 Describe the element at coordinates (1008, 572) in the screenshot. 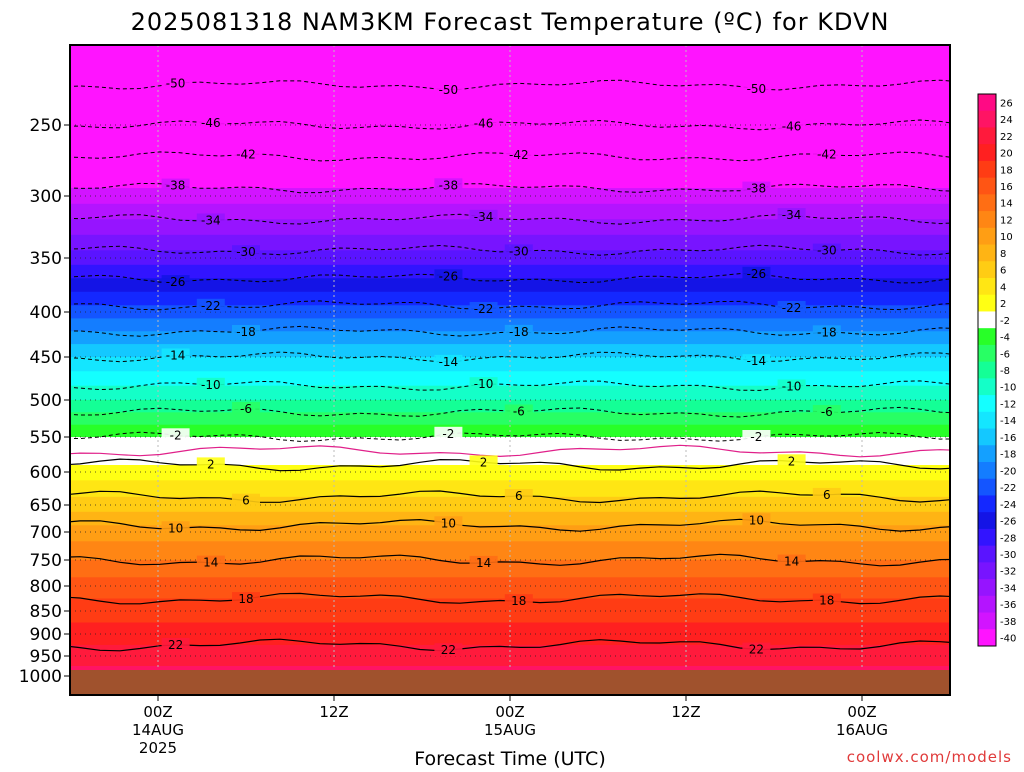

I see `colorbar-tick-label: -32` at that location.